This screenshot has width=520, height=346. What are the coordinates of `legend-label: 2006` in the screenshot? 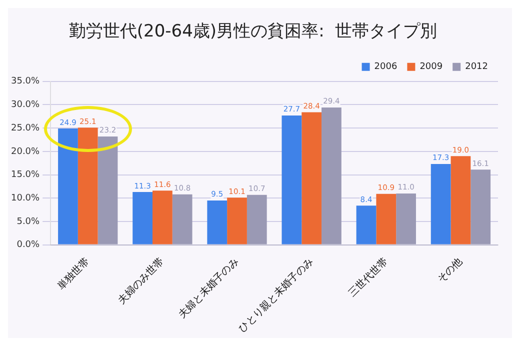 It's located at (386, 67).